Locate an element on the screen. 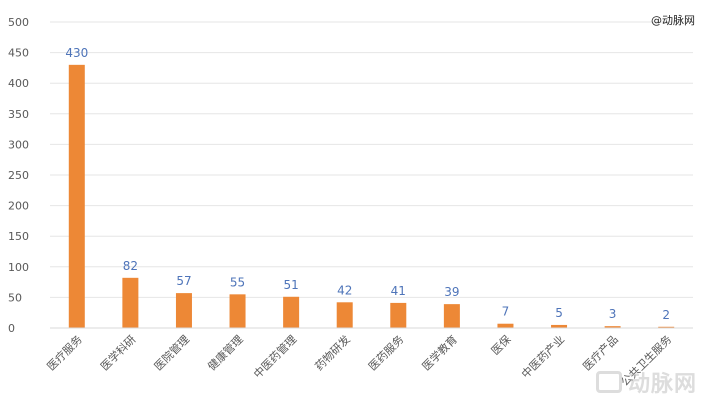  data-label: 430 is located at coordinates (76, 53).